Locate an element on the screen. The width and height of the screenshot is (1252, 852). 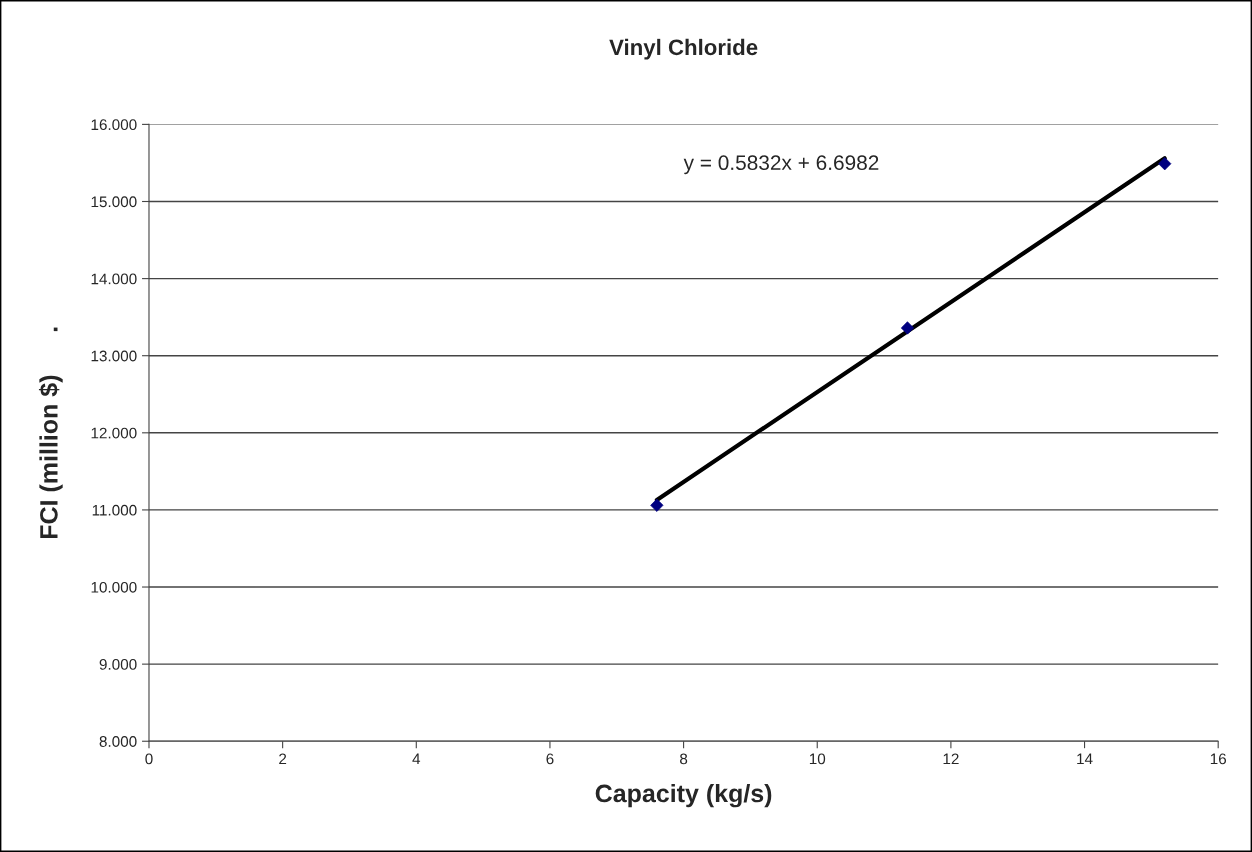
y-tick-label: 15.000 is located at coordinates (114, 202).